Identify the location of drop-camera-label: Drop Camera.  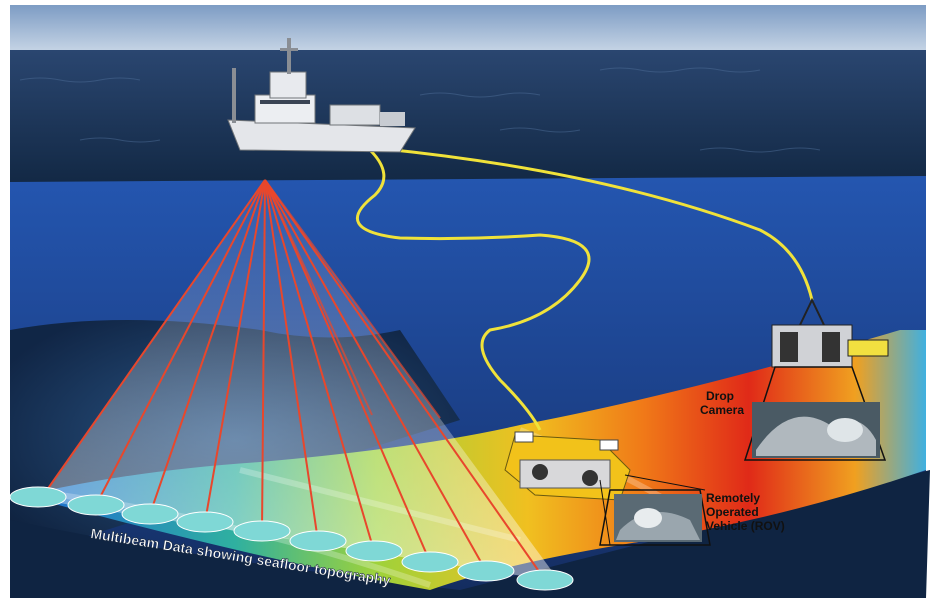
(722, 403).